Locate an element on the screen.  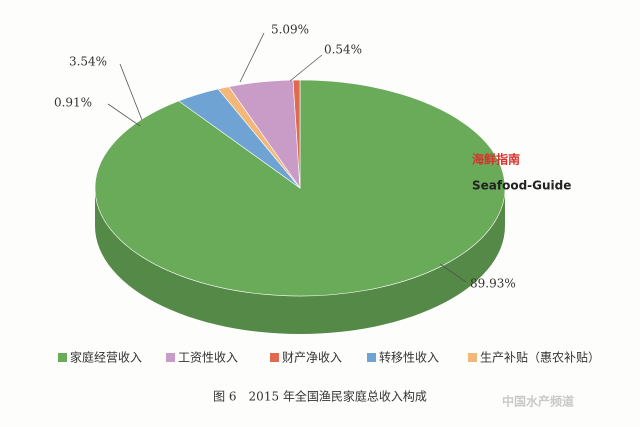
data-label: 5.09% is located at coordinates (290, 30).